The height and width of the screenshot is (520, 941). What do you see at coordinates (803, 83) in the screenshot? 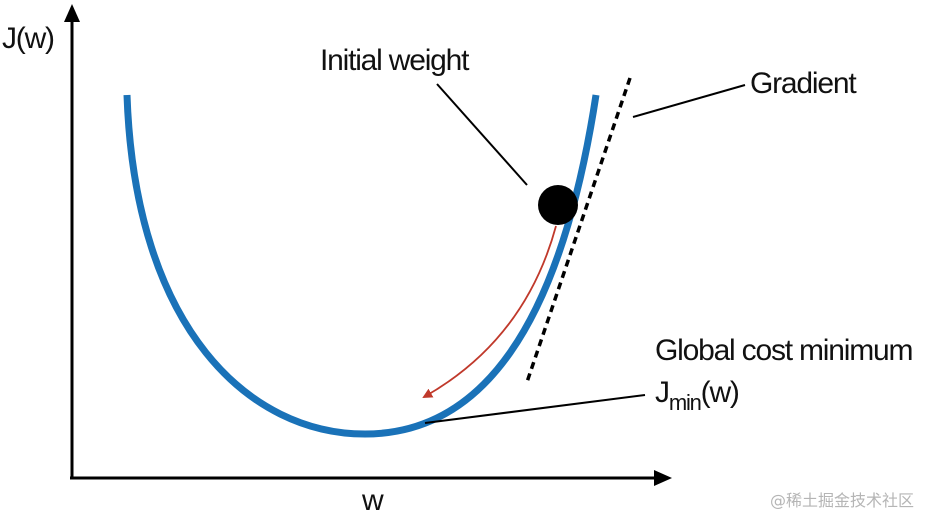
I see `gradient-label: Gradient` at bounding box center [803, 83].